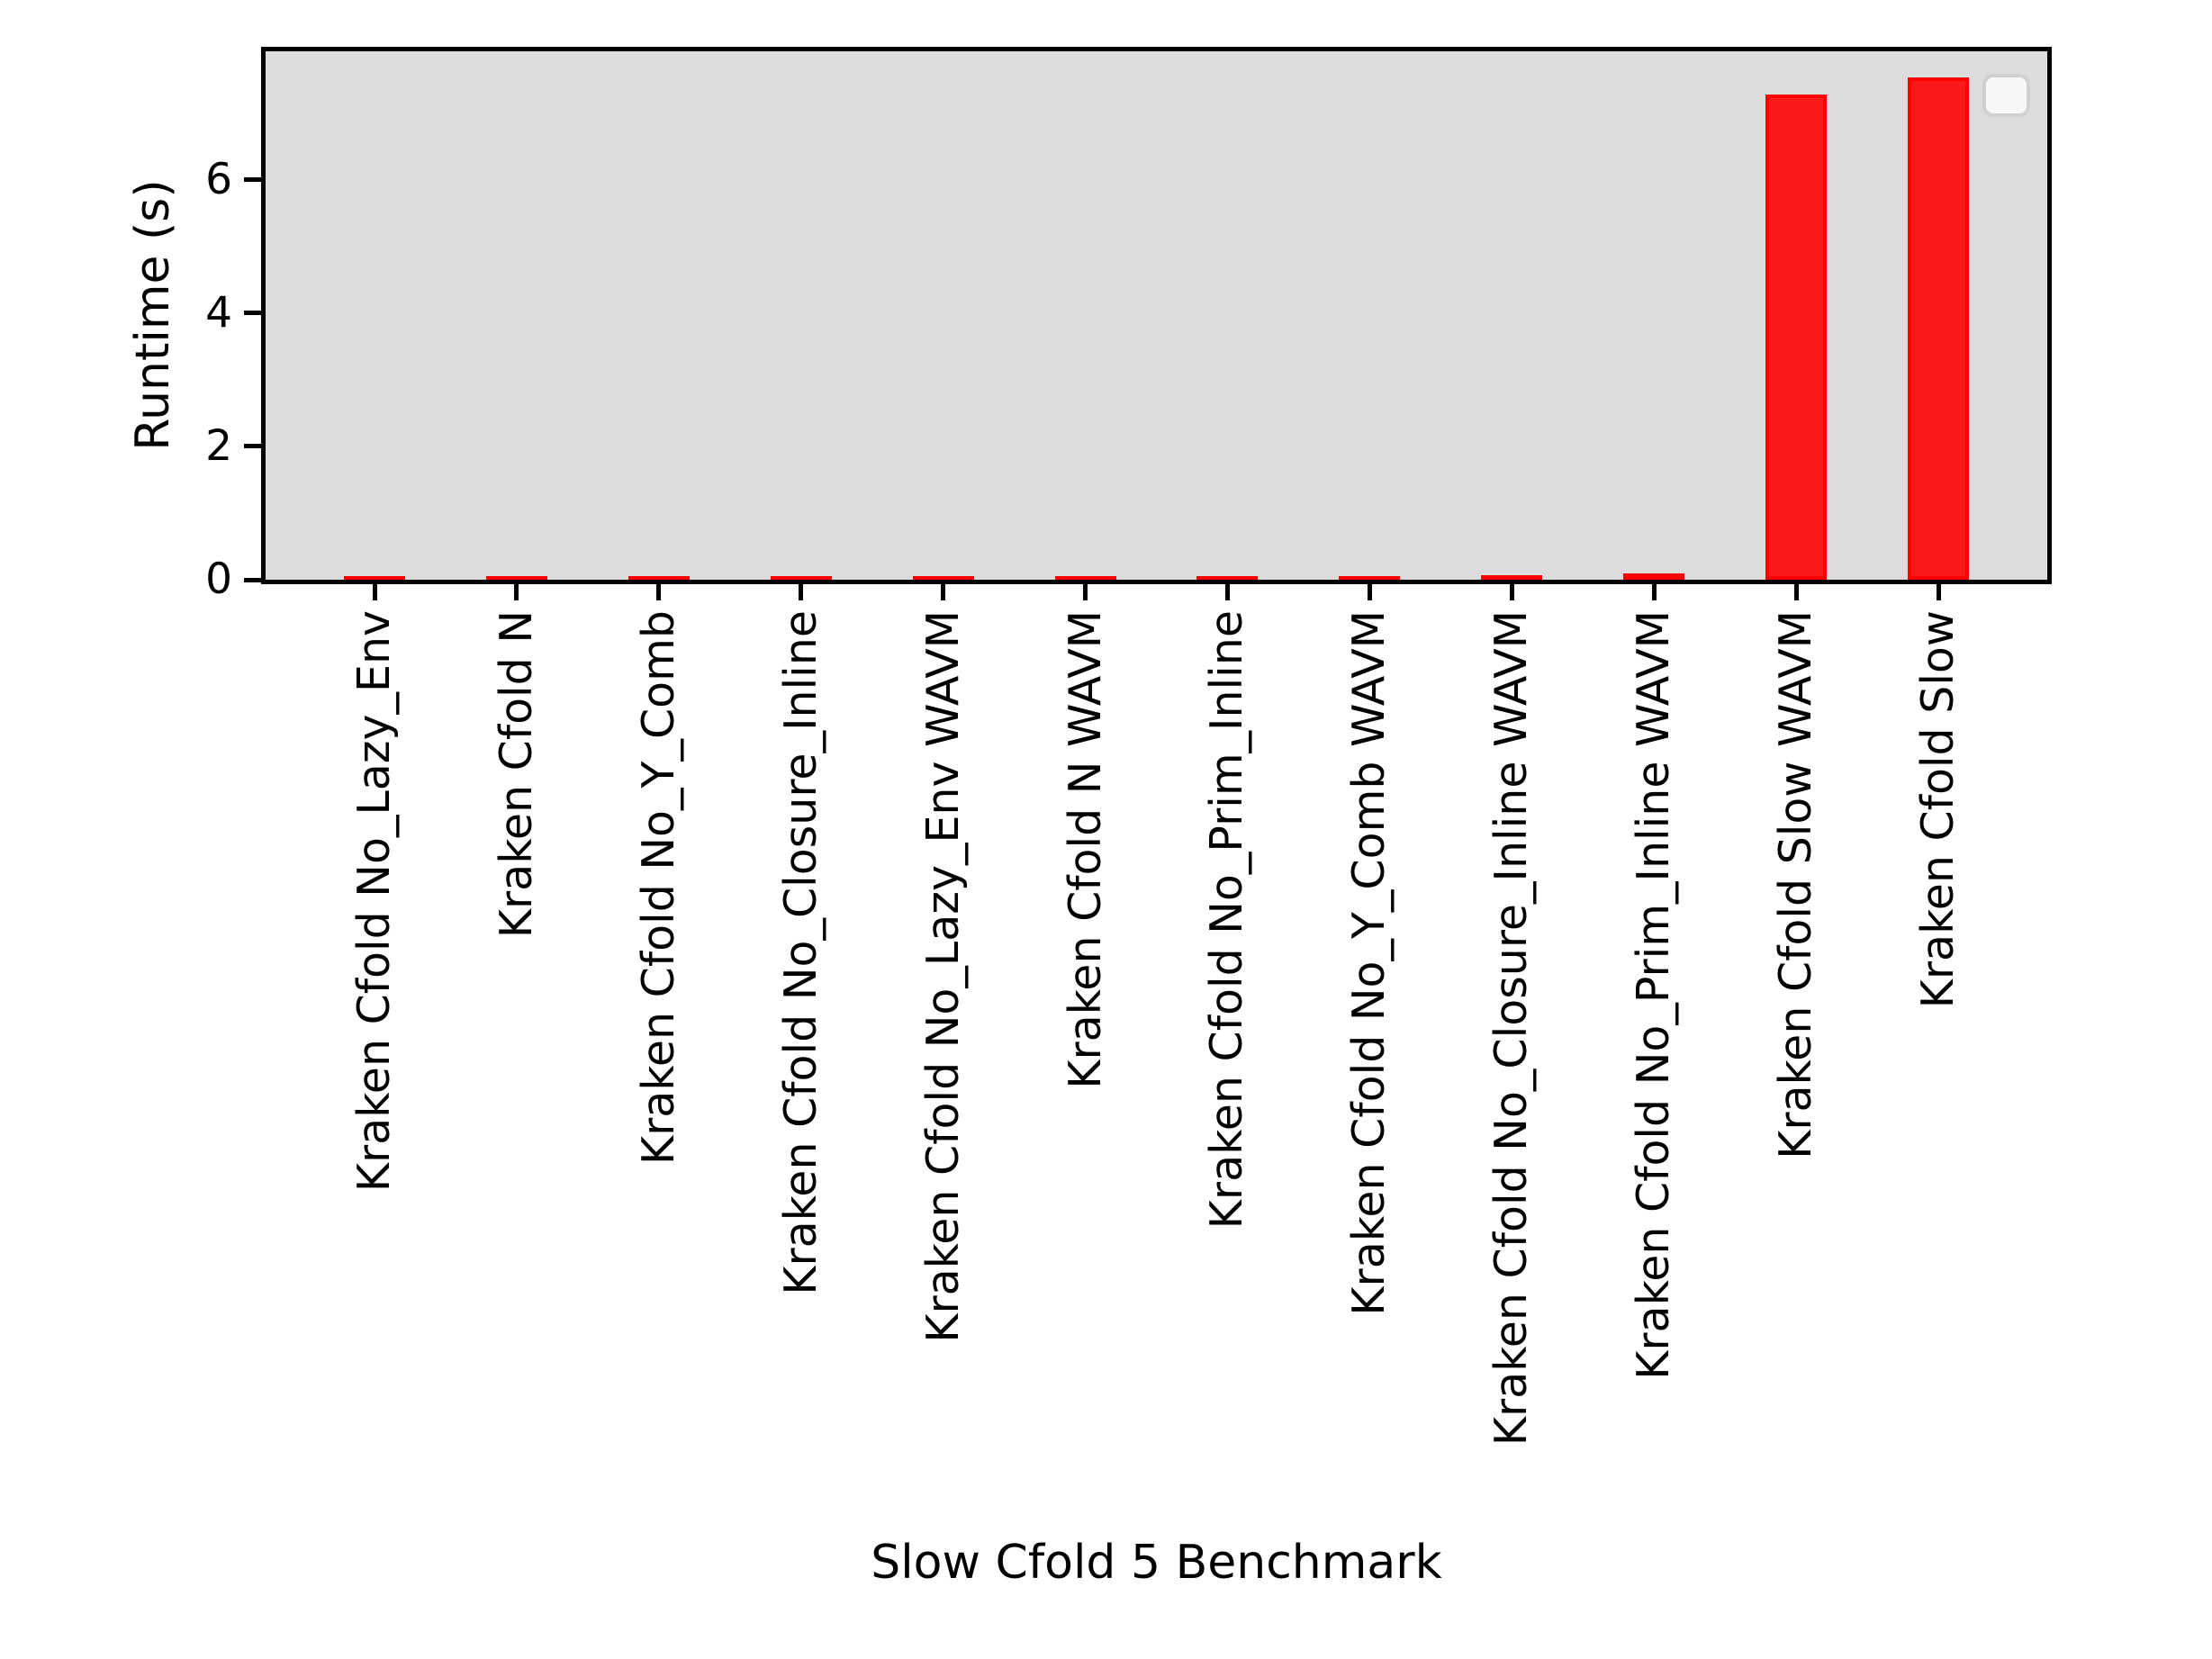 The width and height of the screenshot is (2212, 1659). I want to click on x-tick-label: Kraken Cfold N, so click(516, 774).